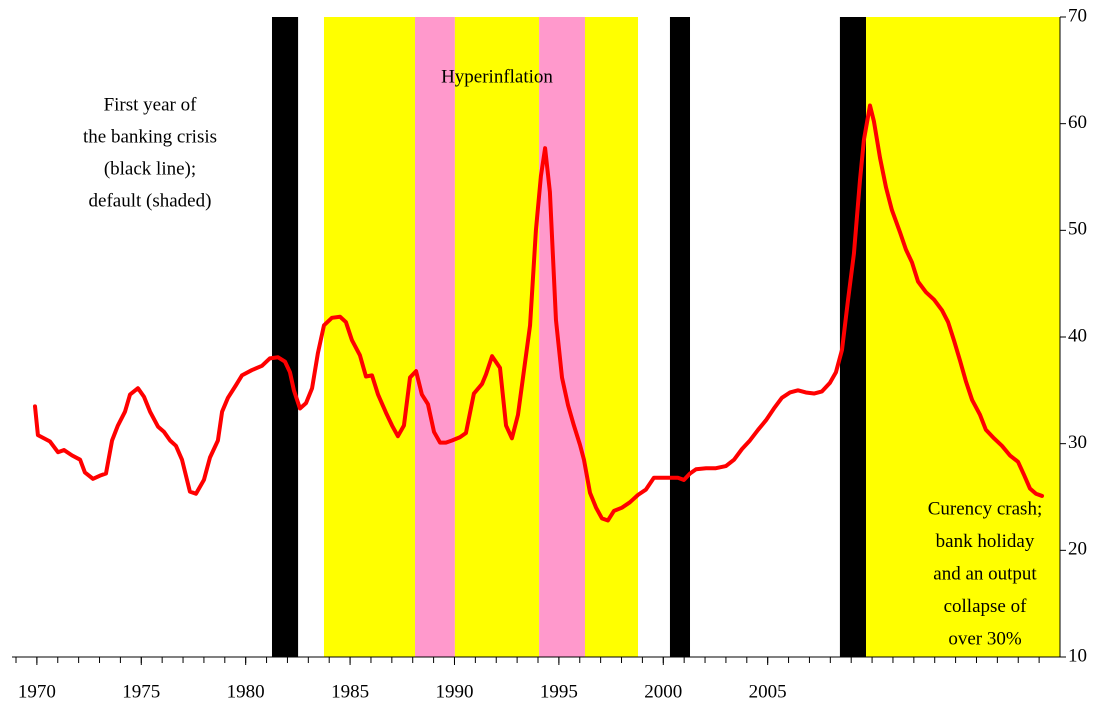 The height and width of the screenshot is (708, 1110). What do you see at coordinates (151, 104) in the screenshot?
I see `annotation: First year of` at bounding box center [151, 104].